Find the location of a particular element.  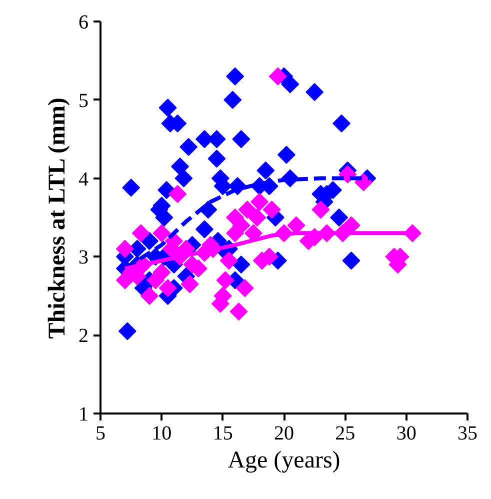

y-tick-label: 4 is located at coordinates (83, 179).